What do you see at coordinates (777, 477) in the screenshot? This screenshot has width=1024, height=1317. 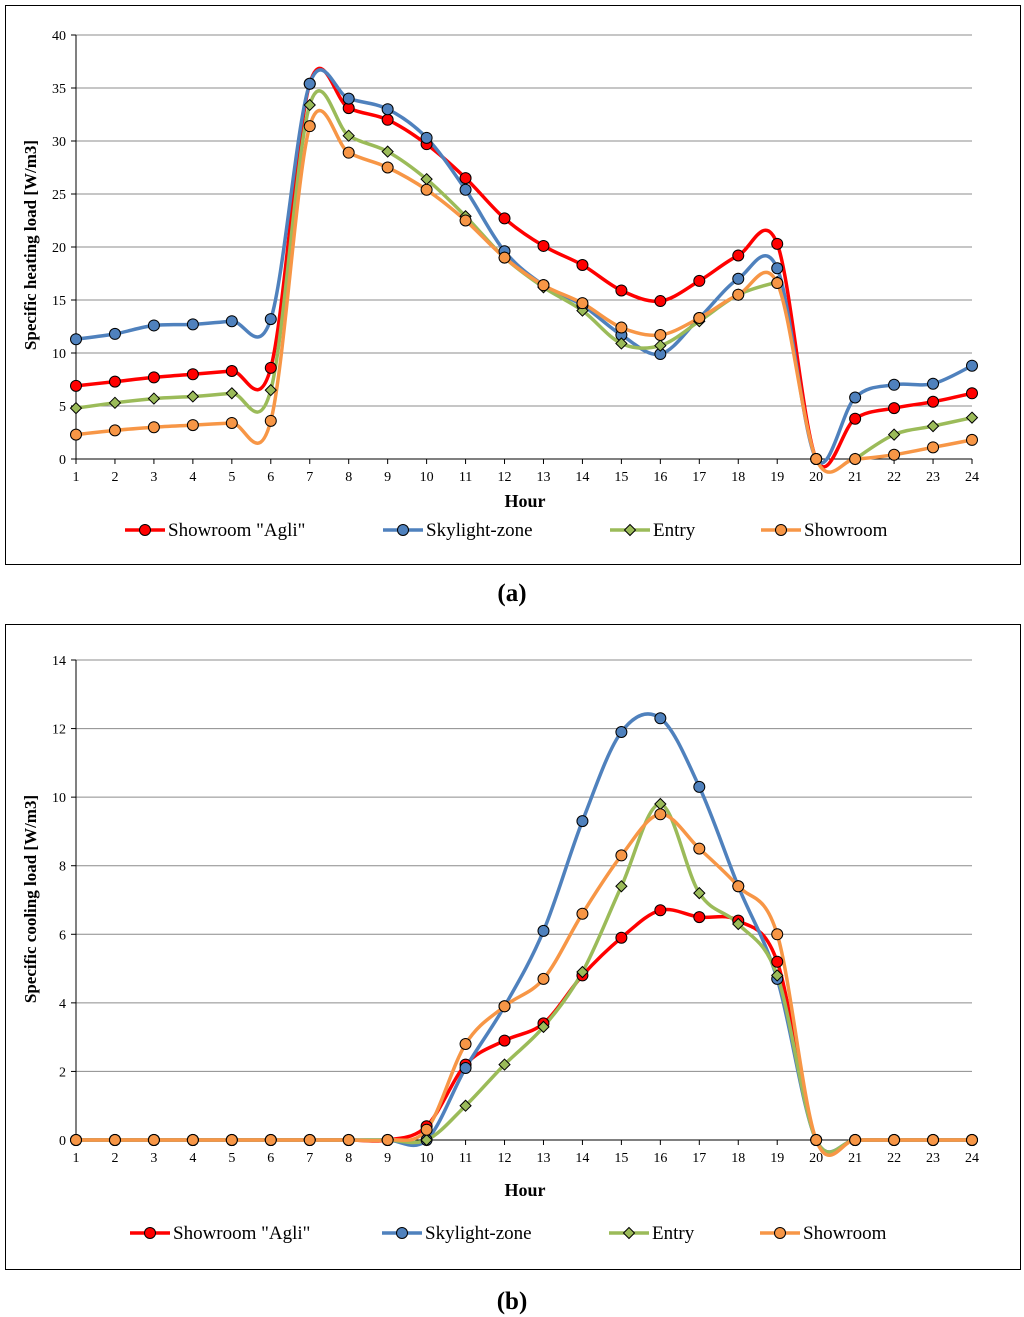 I see `x-tick-label: 19` at bounding box center [777, 477].